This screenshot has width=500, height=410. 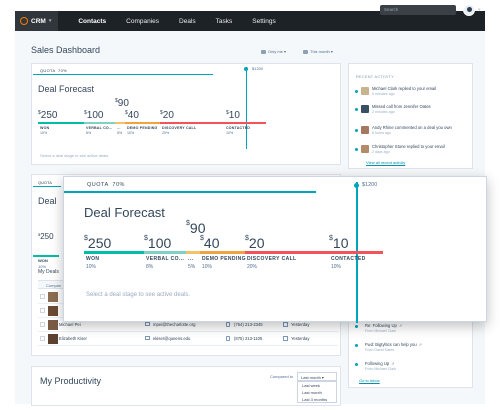 What do you see at coordinates (264, 21) in the screenshot?
I see `nav-settings: Settings` at bounding box center [264, 21].